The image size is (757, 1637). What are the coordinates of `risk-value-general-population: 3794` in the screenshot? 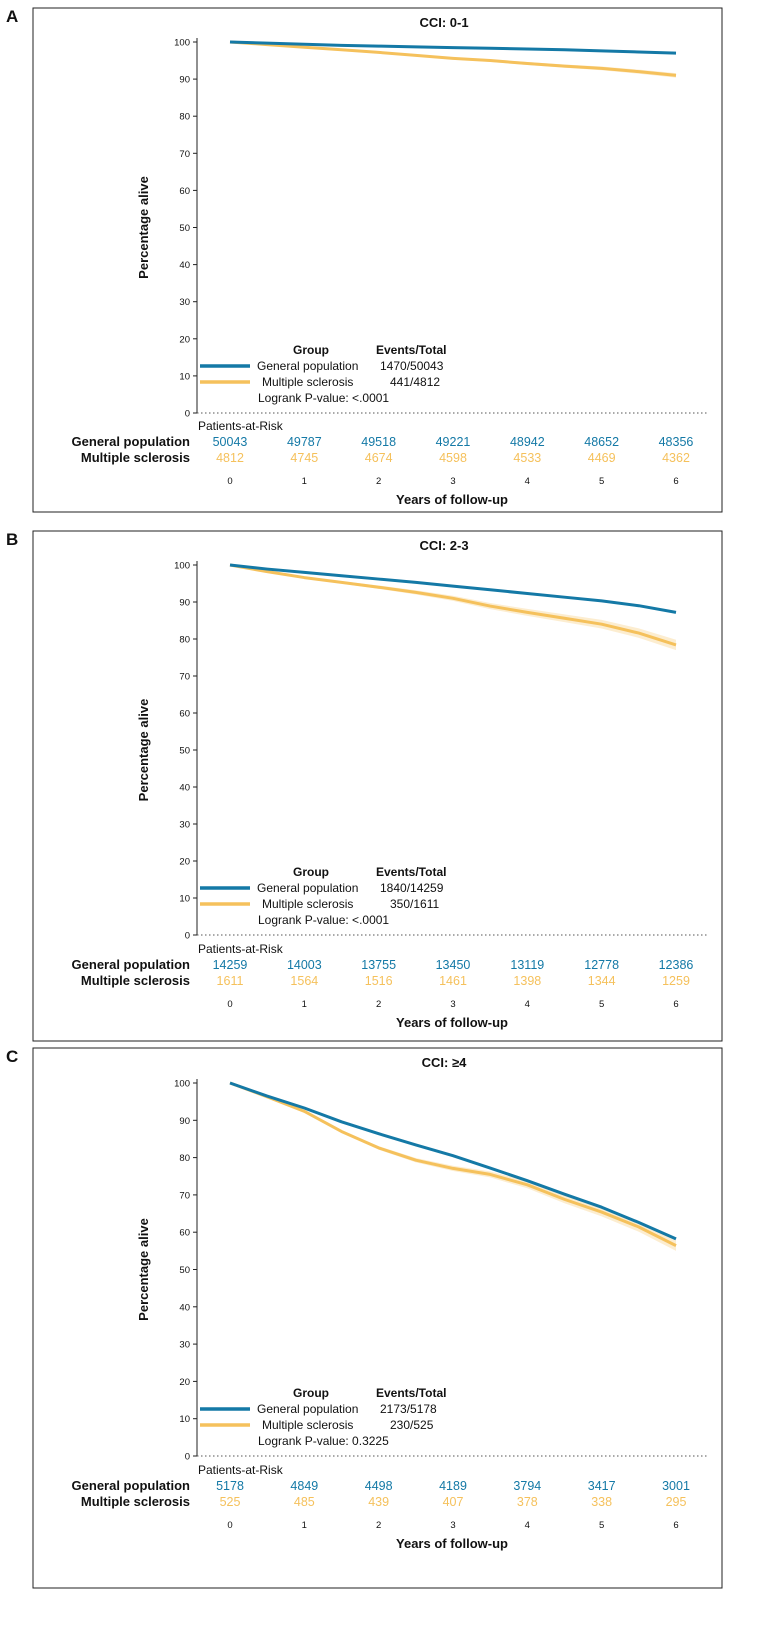 It's located at (527, 1486).